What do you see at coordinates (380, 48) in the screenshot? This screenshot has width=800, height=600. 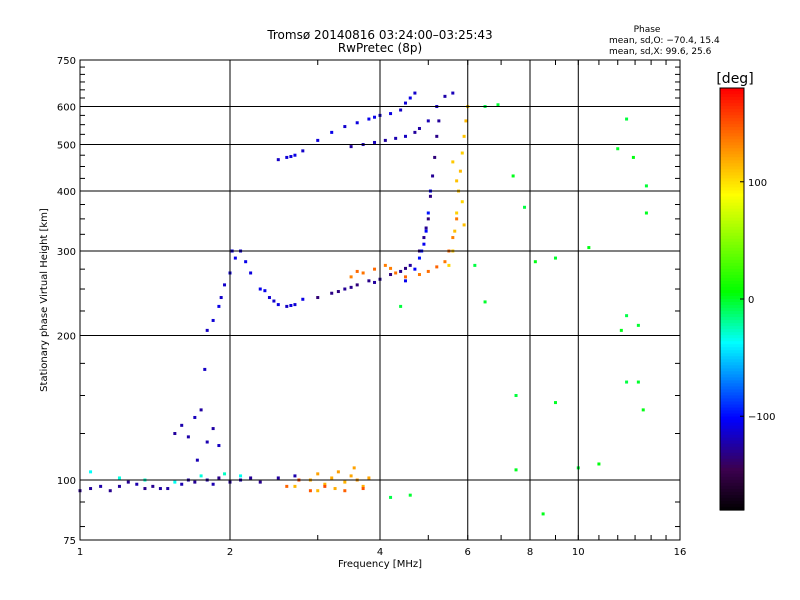 I see `chart-subtitle: RwPretec (8p)` at bounding box center [380, 48].